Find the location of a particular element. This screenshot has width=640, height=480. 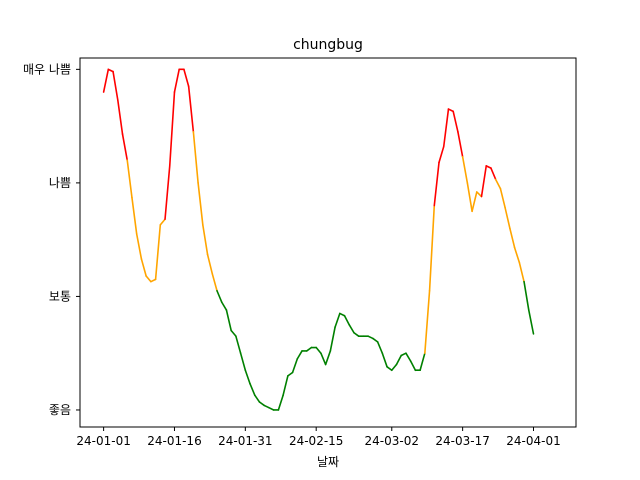

x-tick-label: 24-01-16 is located at coordinates (174, 441).